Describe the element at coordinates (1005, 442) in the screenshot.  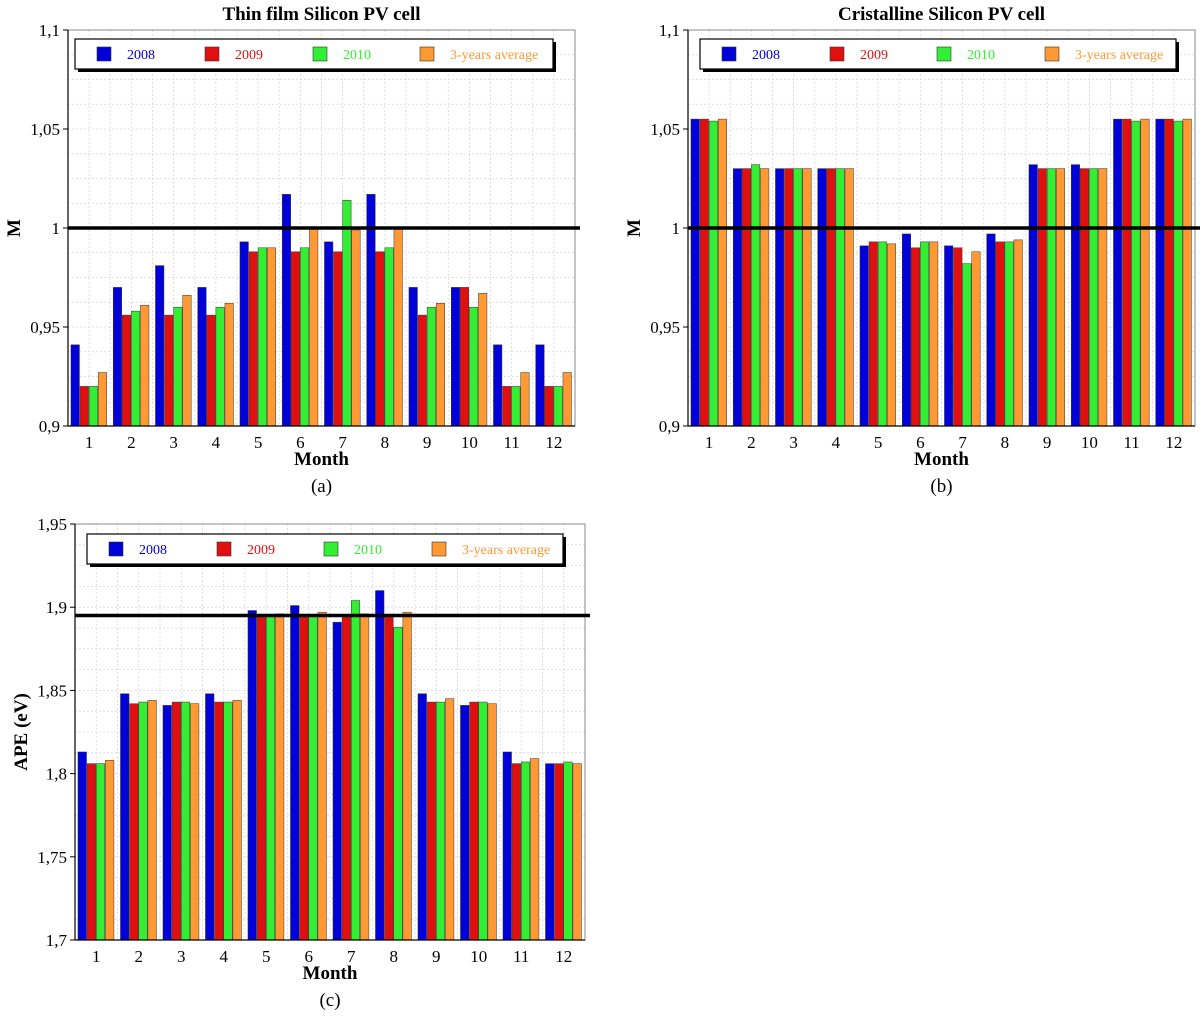
I see `x-tick-label: 8` at that location.